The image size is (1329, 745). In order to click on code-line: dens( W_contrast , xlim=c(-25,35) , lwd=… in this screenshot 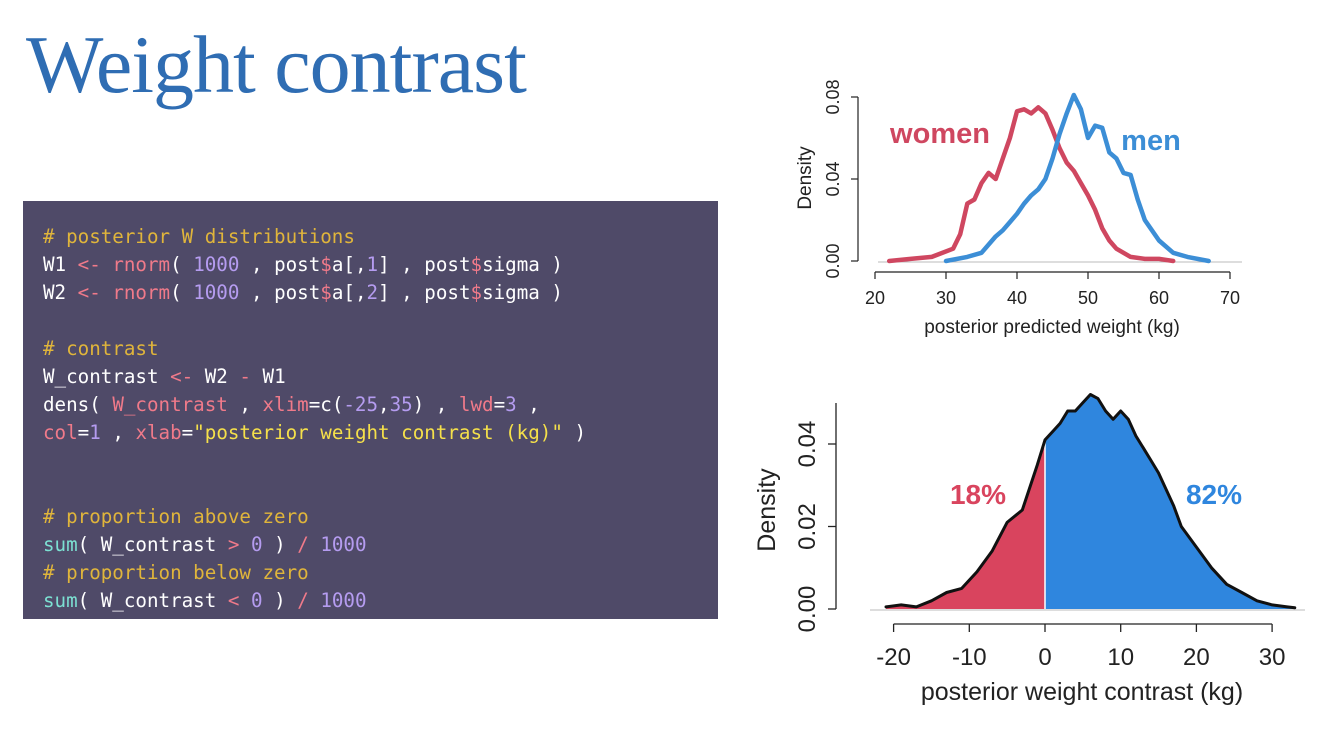, I will do `click(380, 405)`.